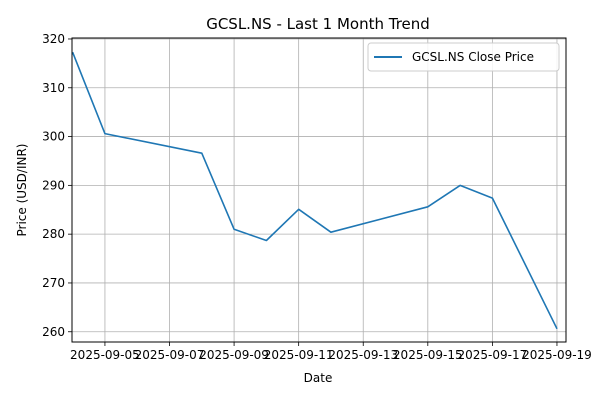  Describe the element at coordinates (53, 88) in the screenshot. I see `y-tick-label: 310` at that location.